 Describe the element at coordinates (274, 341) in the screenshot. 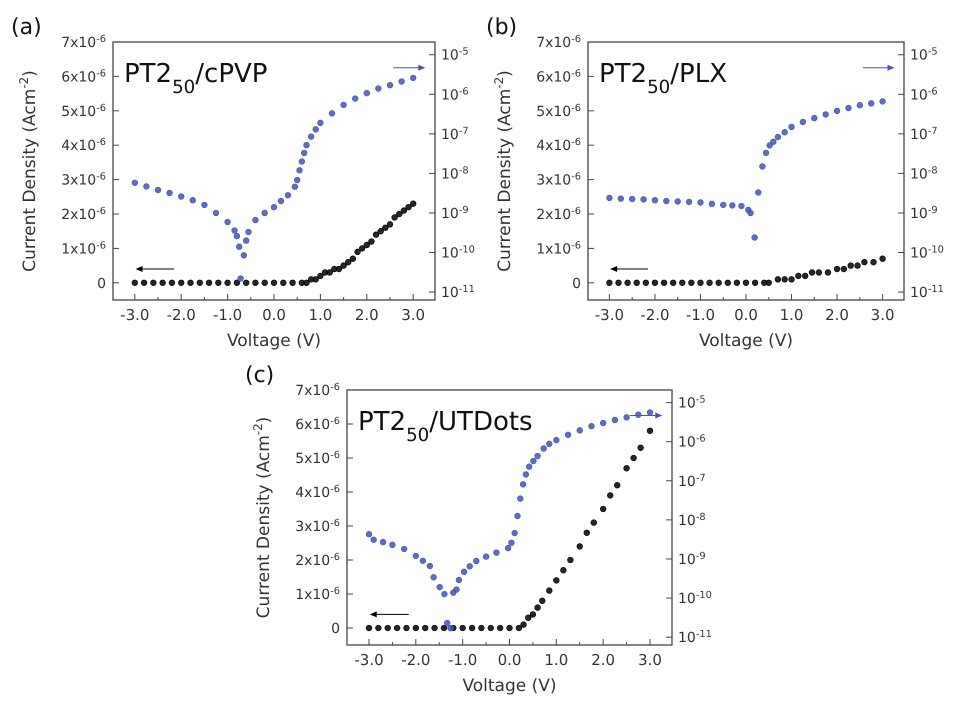

I see `x-axis-title: Voltage (V)` at that location.